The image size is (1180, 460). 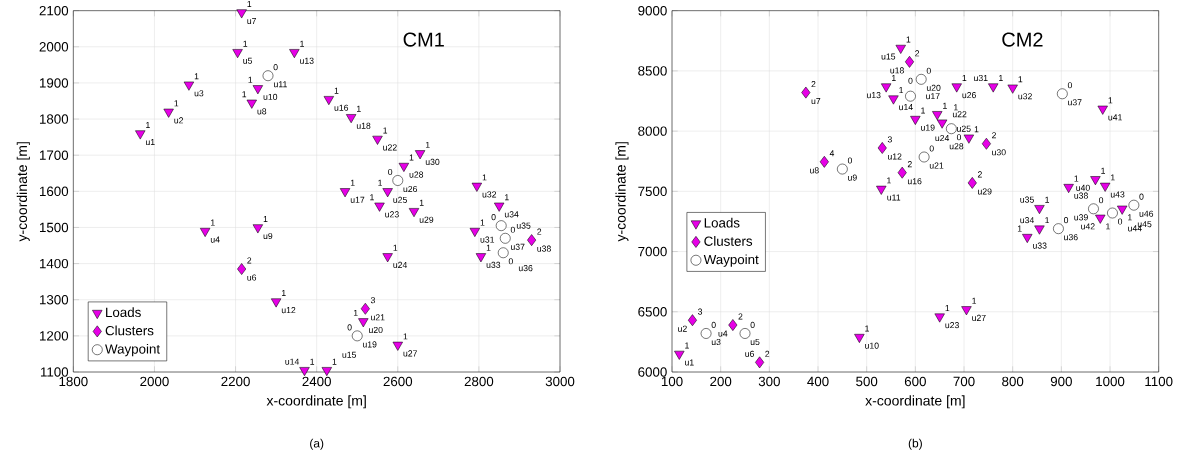 I want to click on annotation: u7, so click(x=816, y=101).